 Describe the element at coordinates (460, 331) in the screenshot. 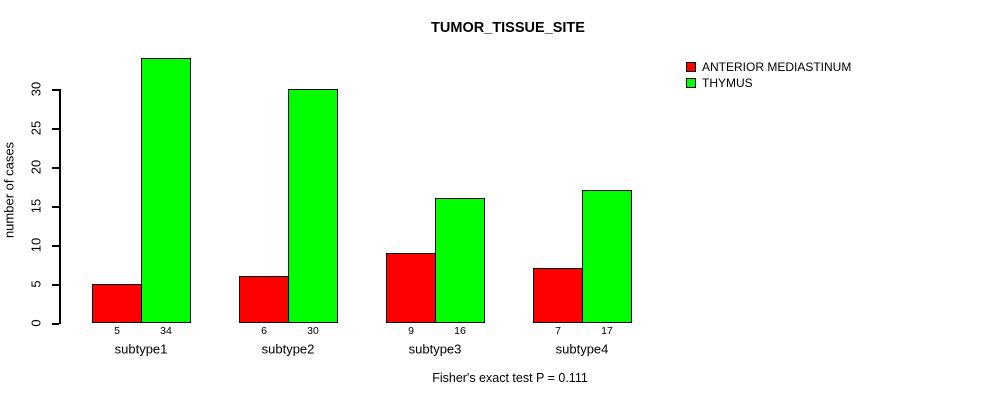

I see `bar-value-thymus-subtype3: 16` at that location.